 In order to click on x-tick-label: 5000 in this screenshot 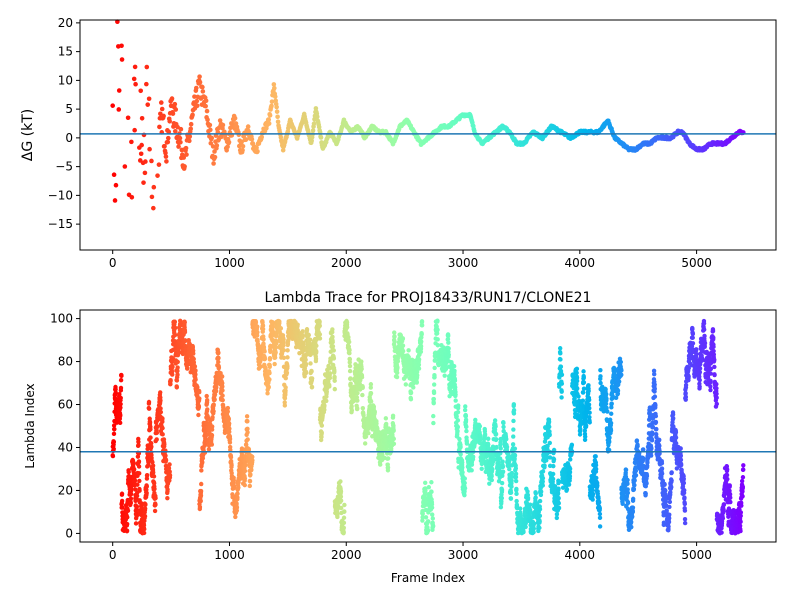, I will do `click(696, 263)`.